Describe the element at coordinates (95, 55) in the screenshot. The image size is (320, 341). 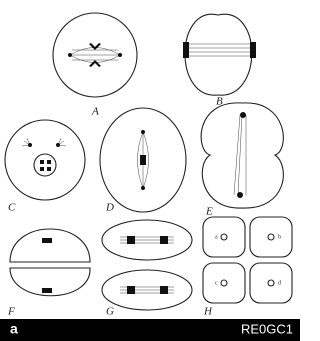
I see `figure-a` at that location.